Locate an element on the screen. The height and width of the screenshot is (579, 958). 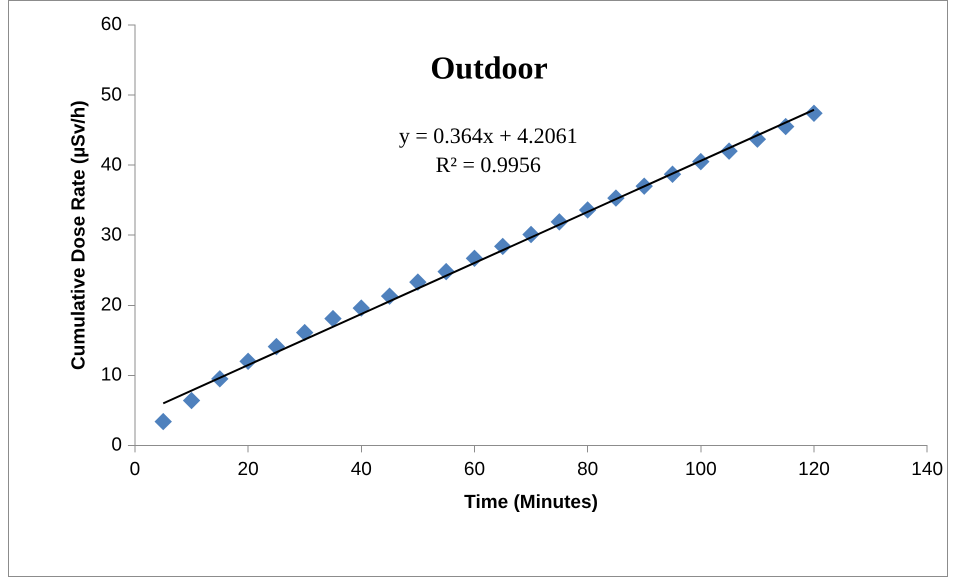
x-tick-label: 120 is located at coordinates (814, 469).